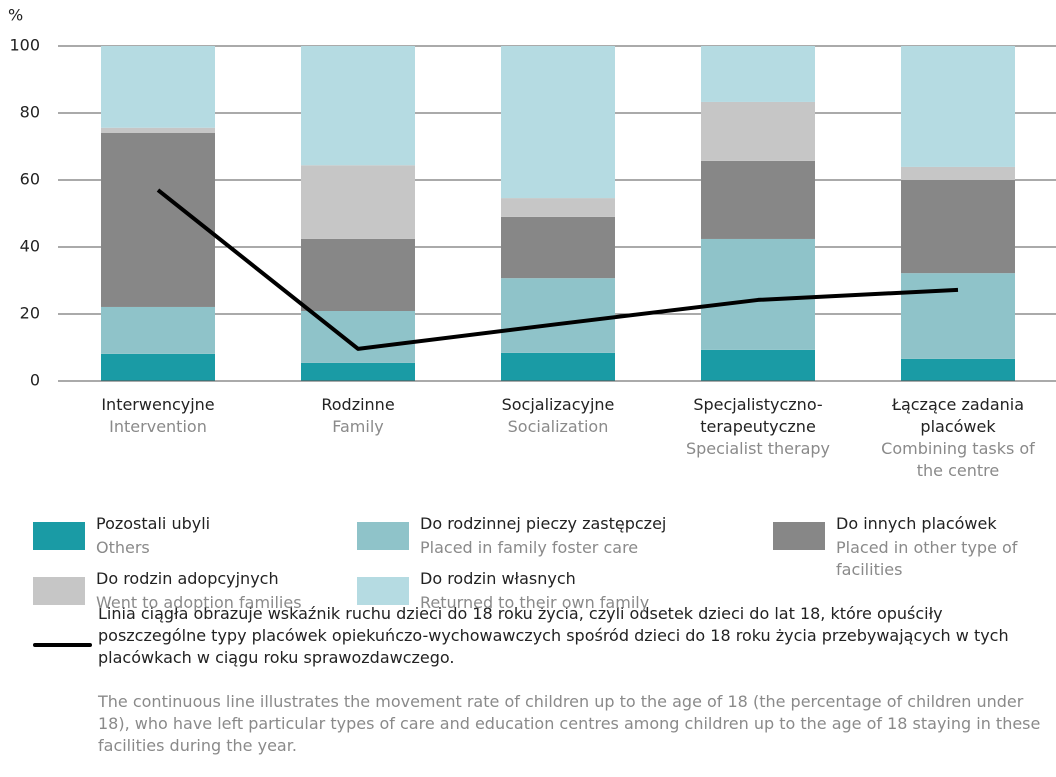  I want to click on y-tick-label: 80, so click(30, 112).